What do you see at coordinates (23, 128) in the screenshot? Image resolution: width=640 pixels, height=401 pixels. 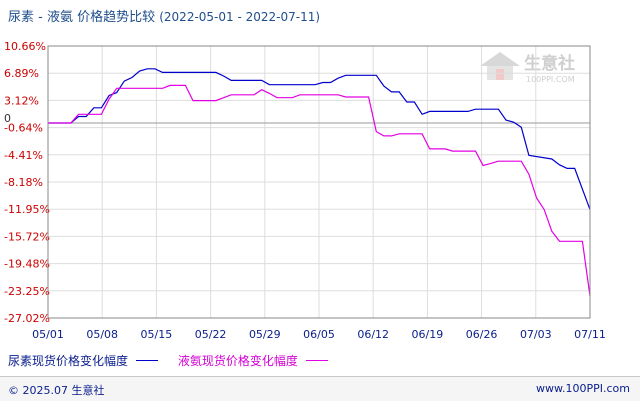 I see `y-tick-label: -0.64%` at bounding box center [23, 128].